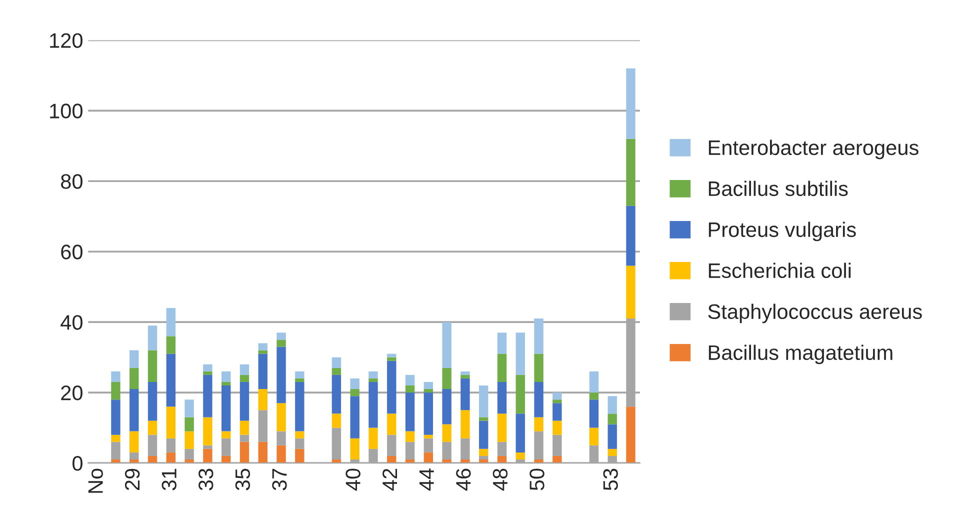  What do you see at coordinates (71, 322) in the screenshot?
I see `y-tick-label: 40` at bounding box center [71, 322].